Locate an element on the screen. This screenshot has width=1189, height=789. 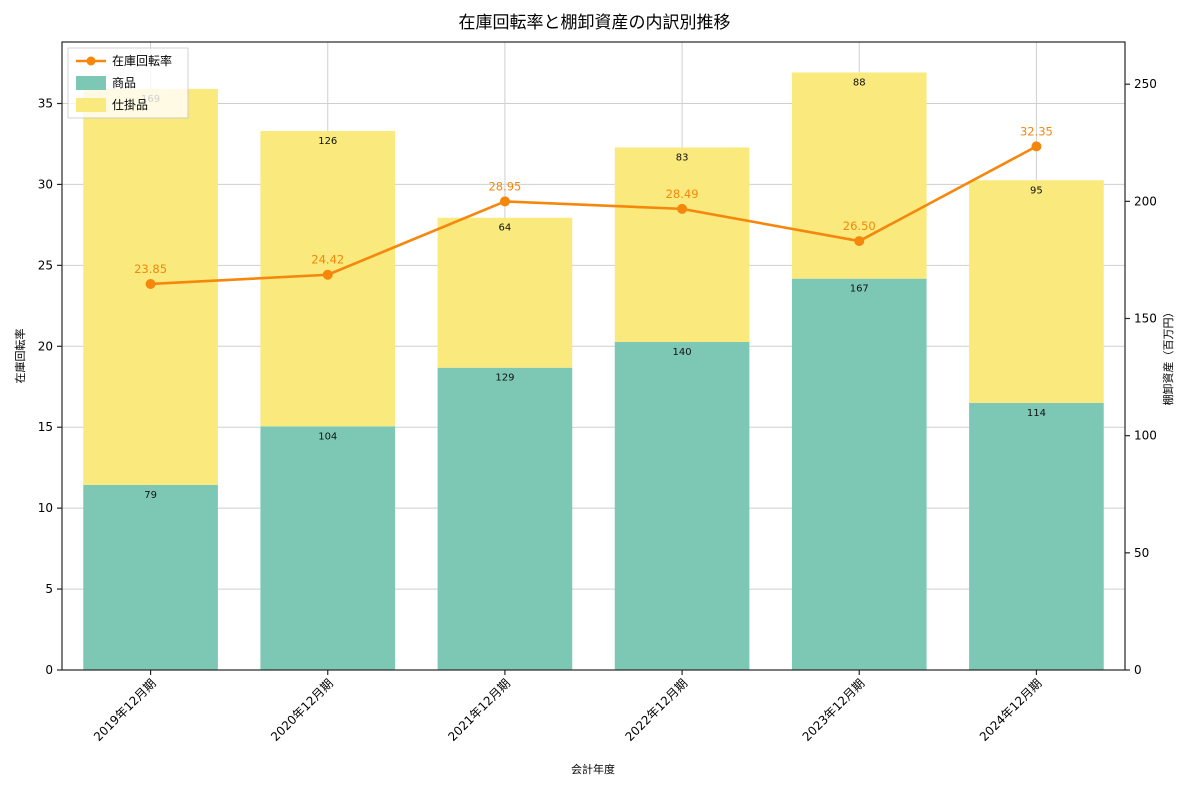
bar-value-label: 79 is located at coordinates (150, 495).